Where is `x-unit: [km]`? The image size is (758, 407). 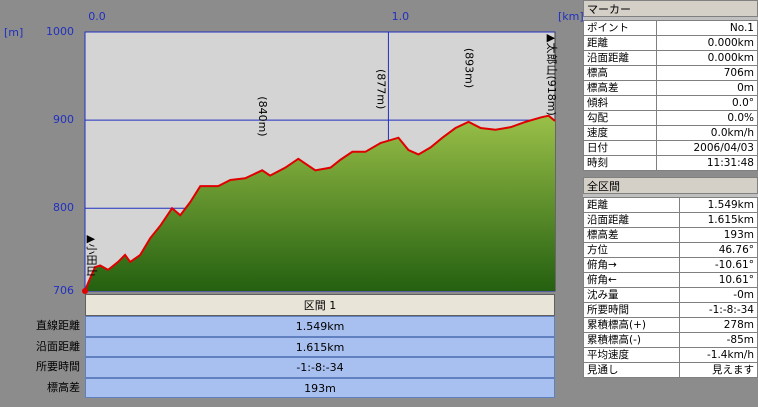
x-unit: [km] is located at coordinates (571, 16).